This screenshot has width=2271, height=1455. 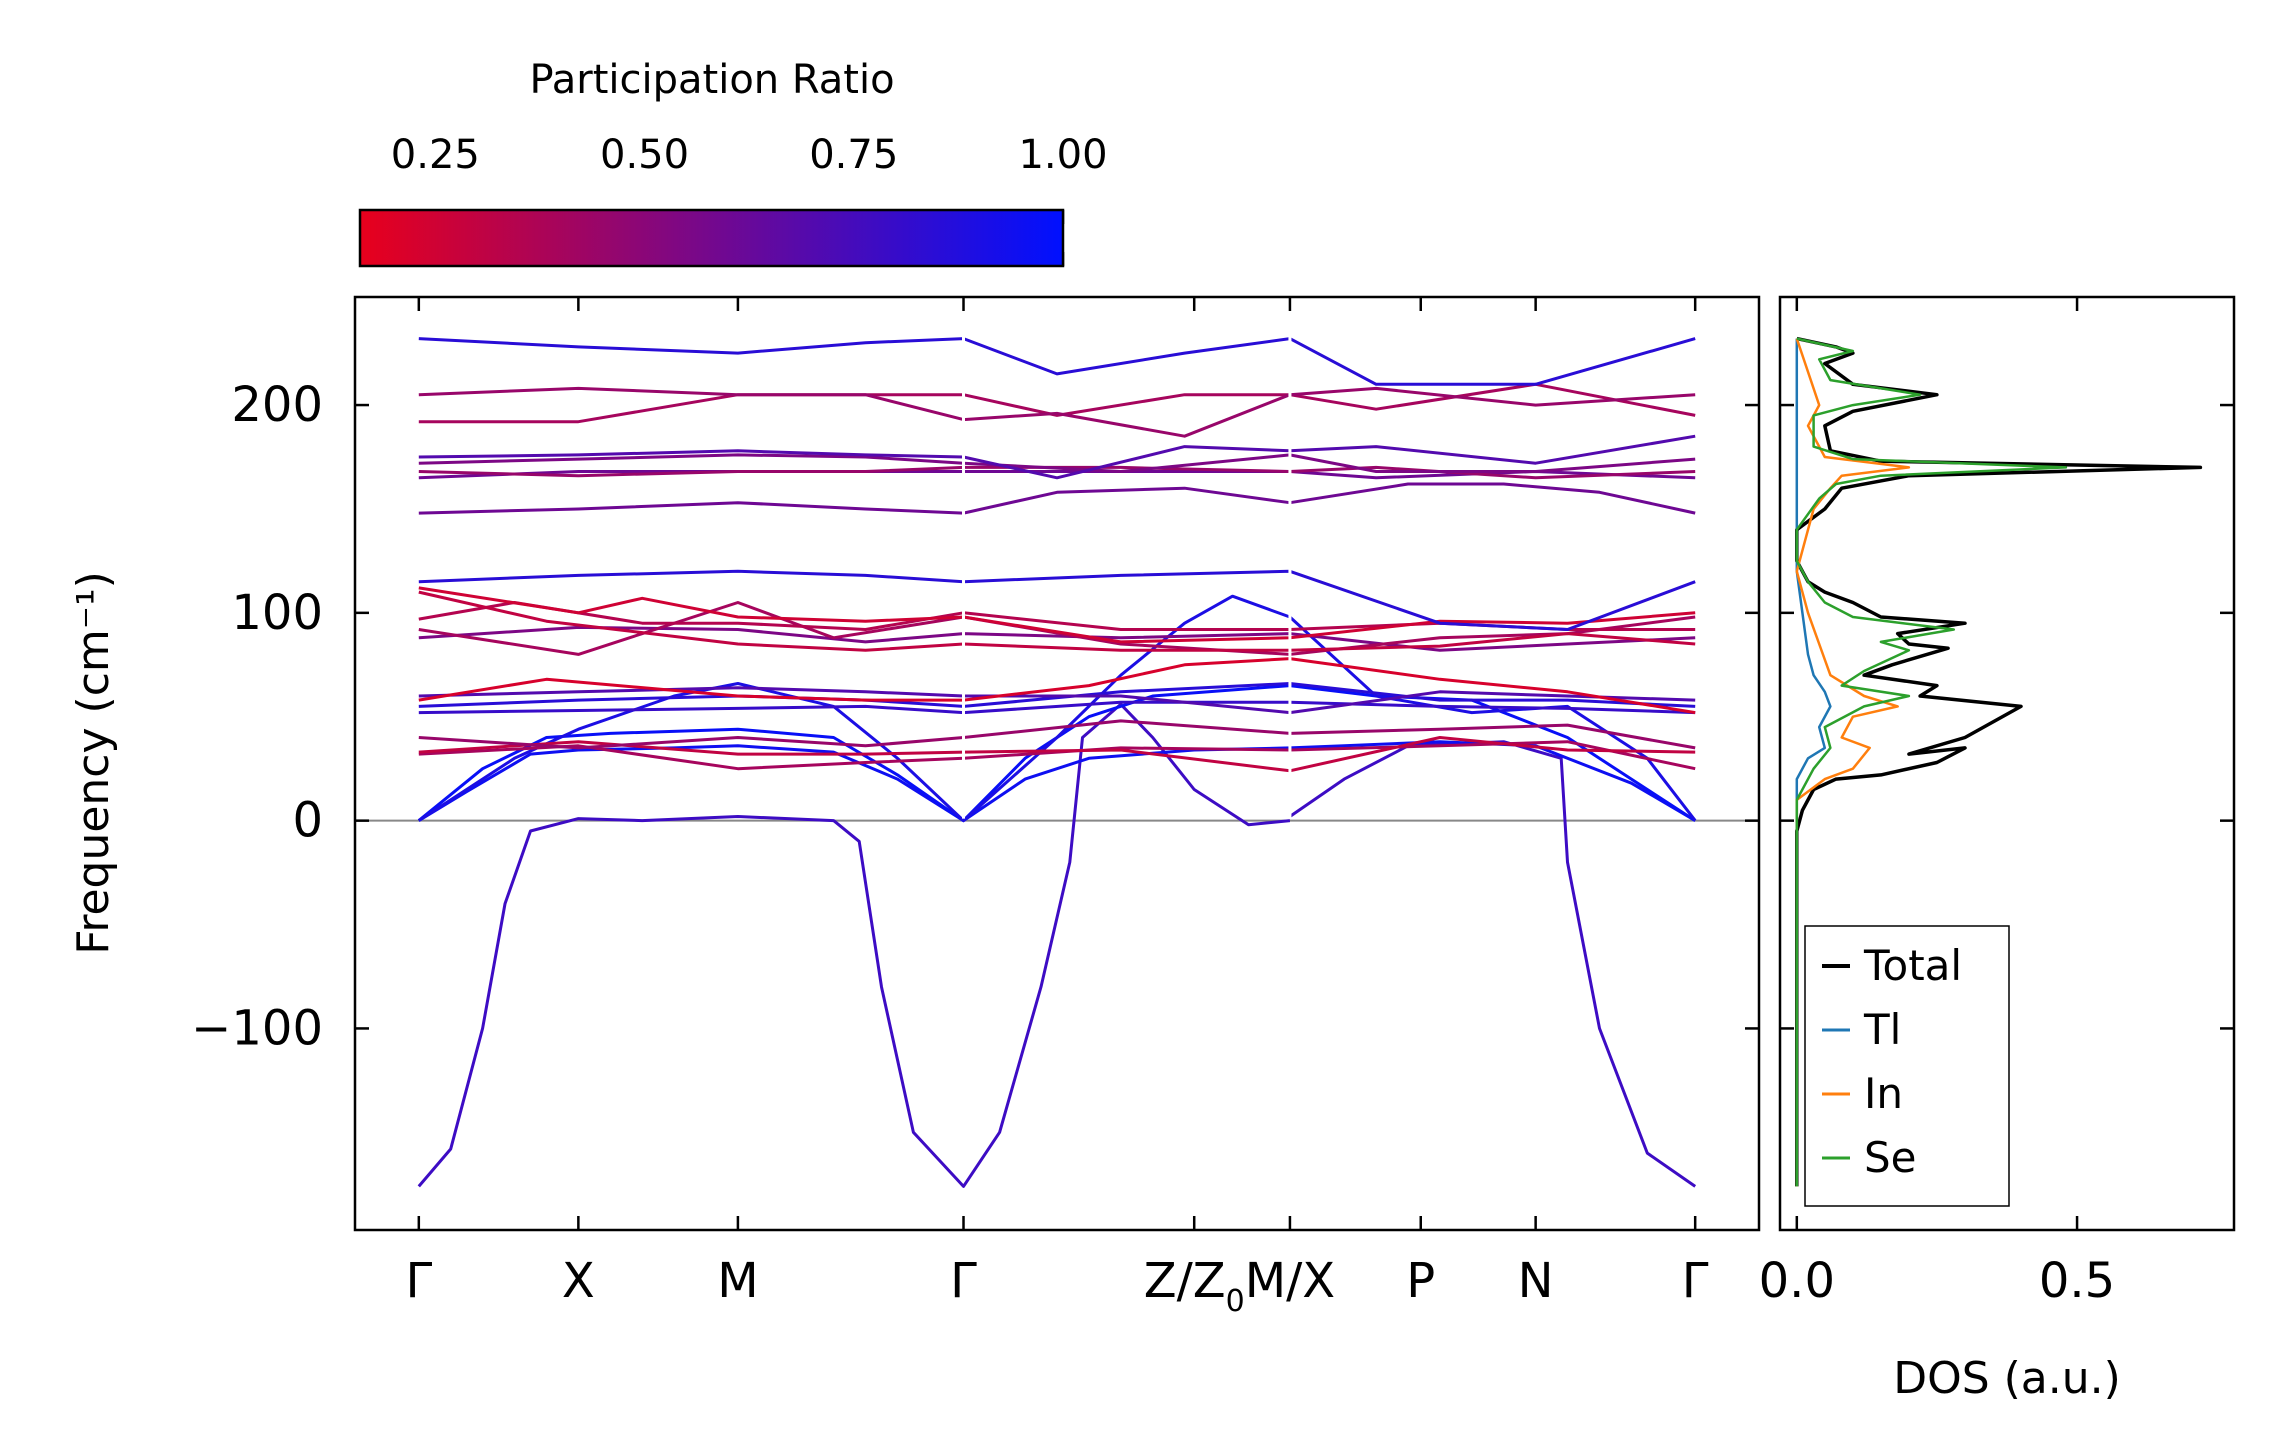 What do you see at coordinates (1882, 1029) in the screenshot?
I see `legend-label-tl: Tl` at bounding box center [1882, 1029].